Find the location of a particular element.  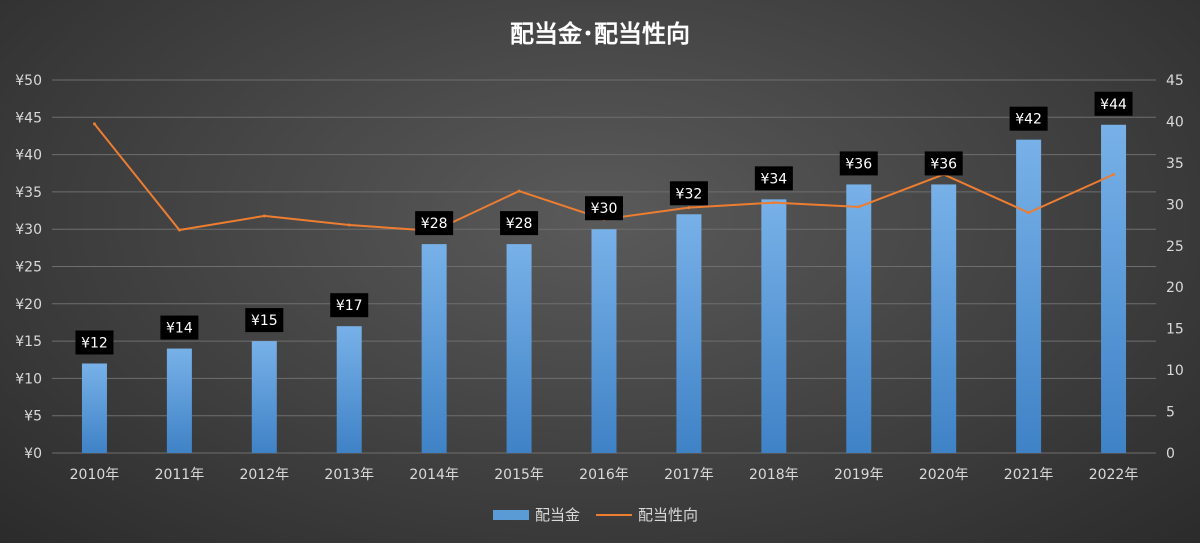

right-axis-tick-label: 0 is located at coordinates (1170, 454).